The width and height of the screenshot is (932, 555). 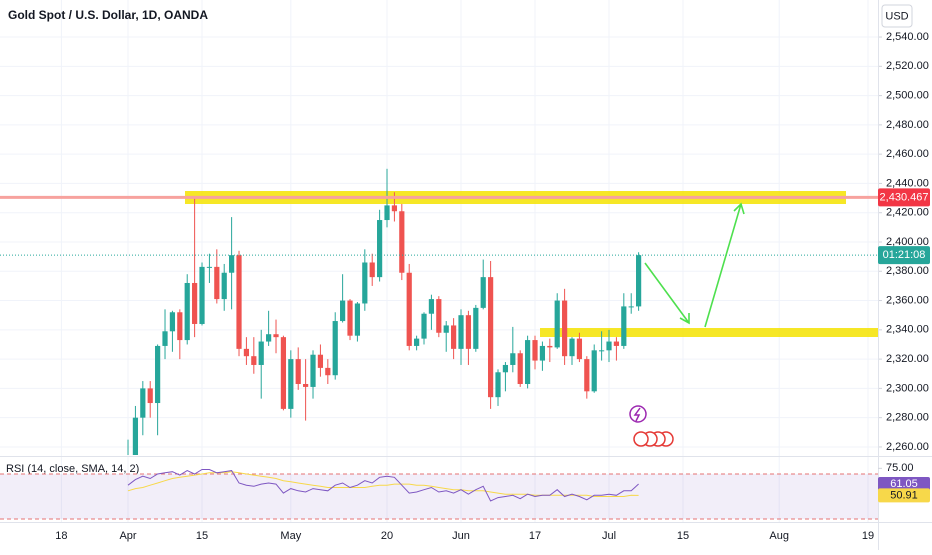 I want to click on y-tick-label: 2,340.00, so click(x=907, y=330).